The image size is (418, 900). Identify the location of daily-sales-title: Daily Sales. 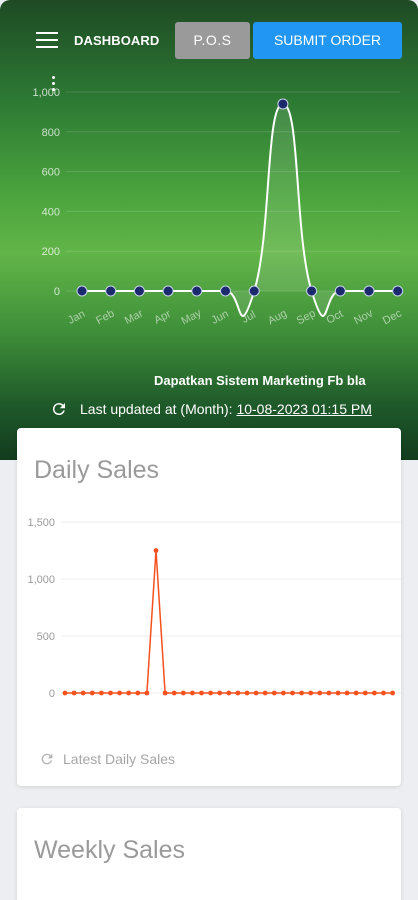
(97, 470).